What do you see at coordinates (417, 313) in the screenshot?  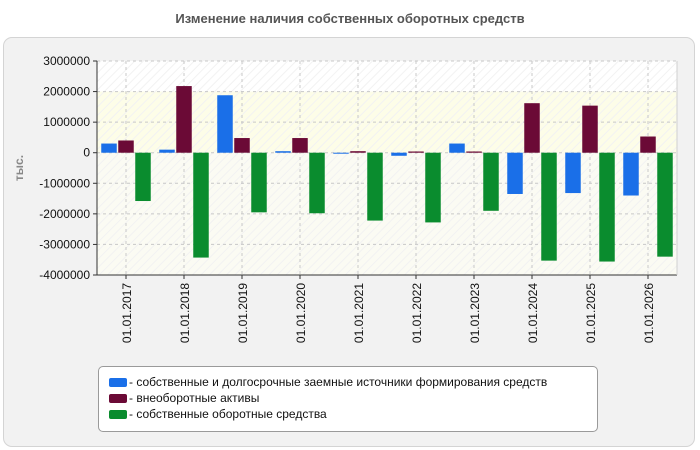 I see `x-tick-label: 01.01.2022` at bounding box center [417, 313].